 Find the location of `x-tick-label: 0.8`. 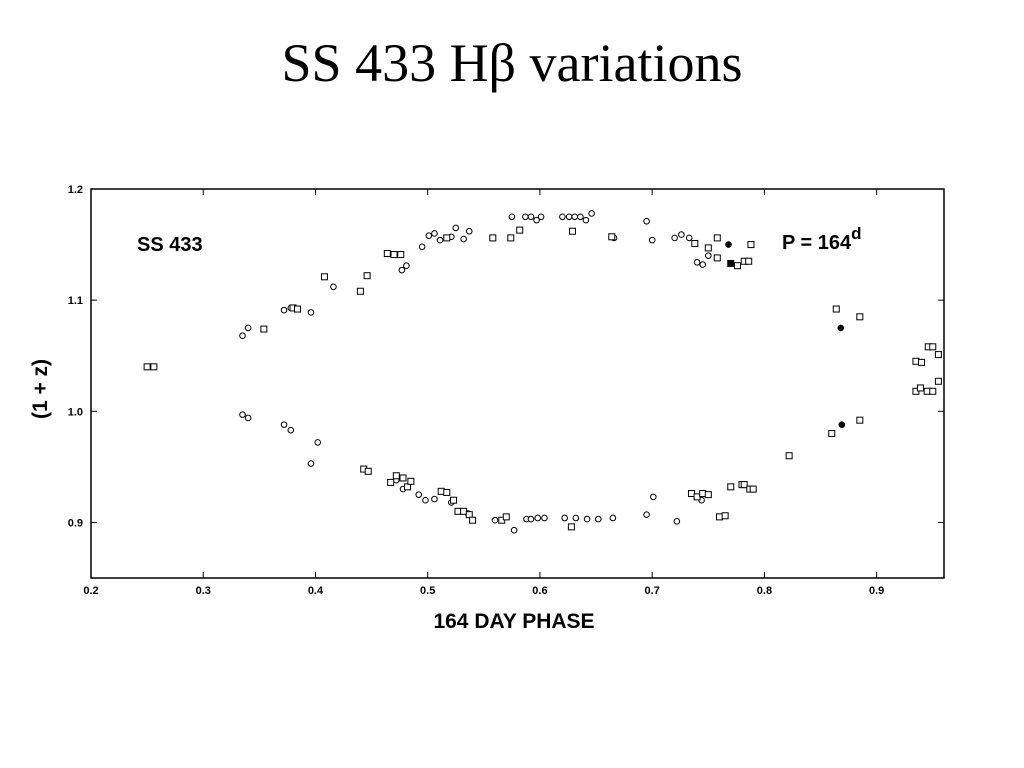

x-tick-label: 0.8 is located at coordinates (764, 591).